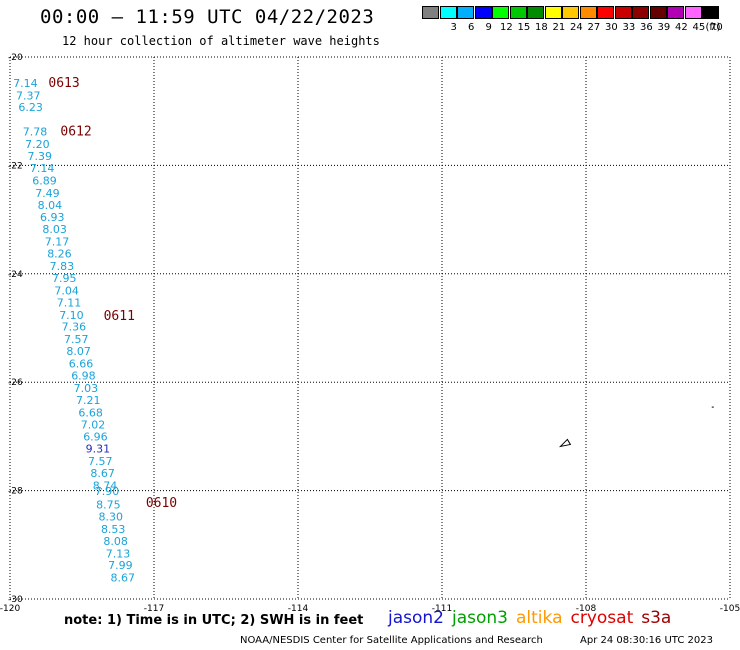  I want to click on satellite-legend: jason2 jason3 altika cryosat s3a, so click(533, 618).